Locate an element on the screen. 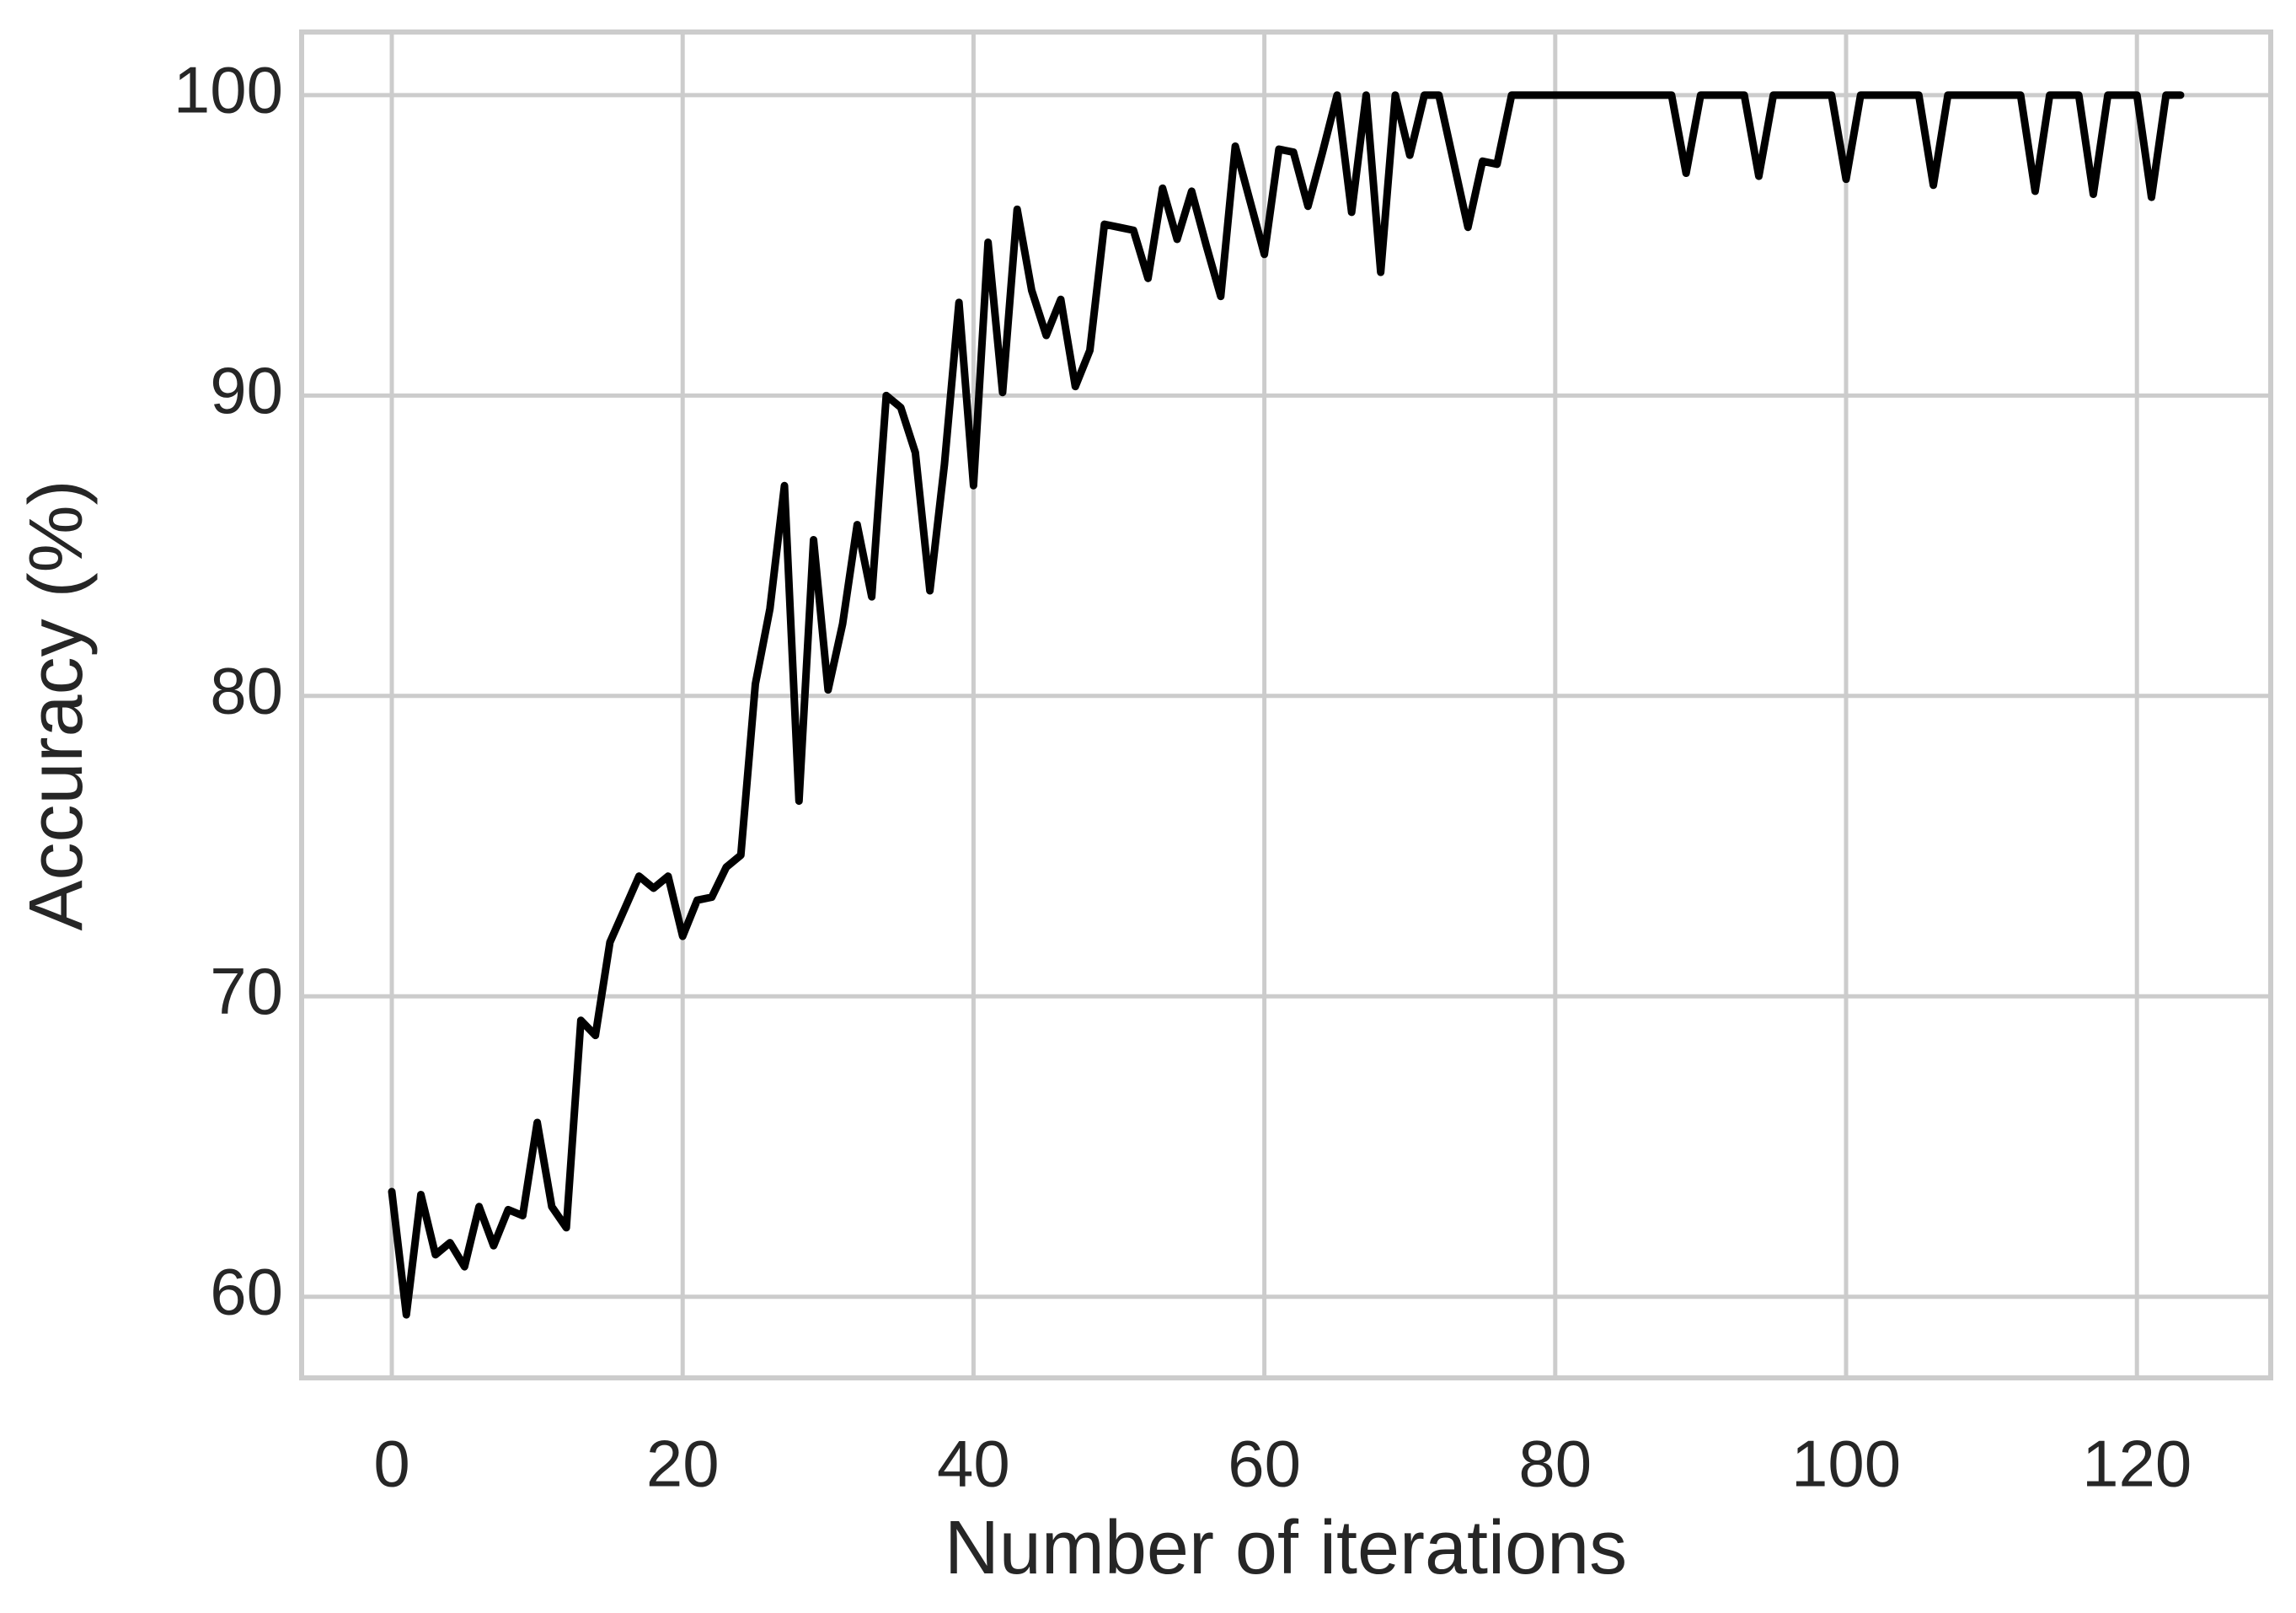 This screenshot has height=1613, width=2296. x-tick-label: 100 is located at coordinates (1846, 1464).